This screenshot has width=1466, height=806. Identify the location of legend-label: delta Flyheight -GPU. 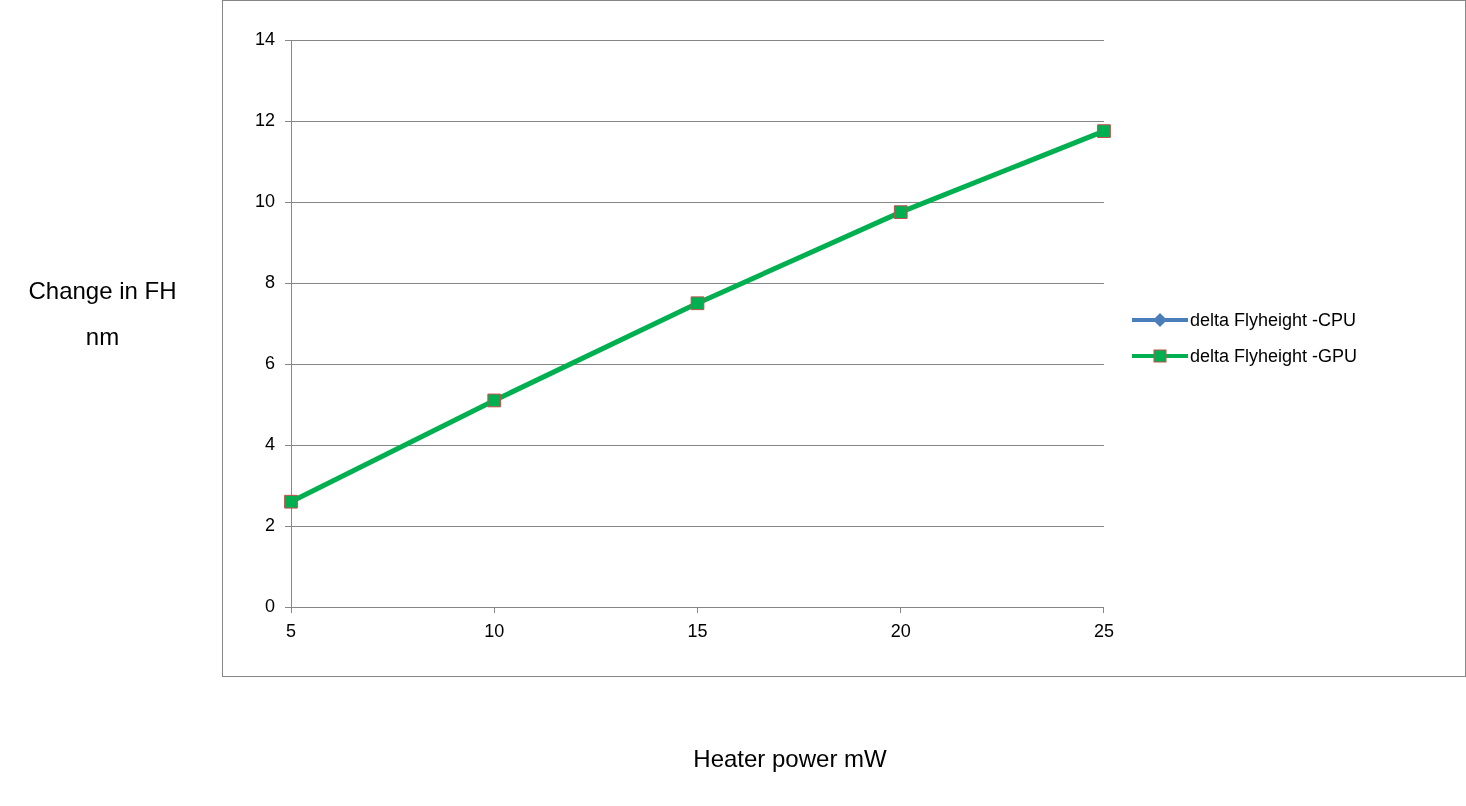
(1274, 356).